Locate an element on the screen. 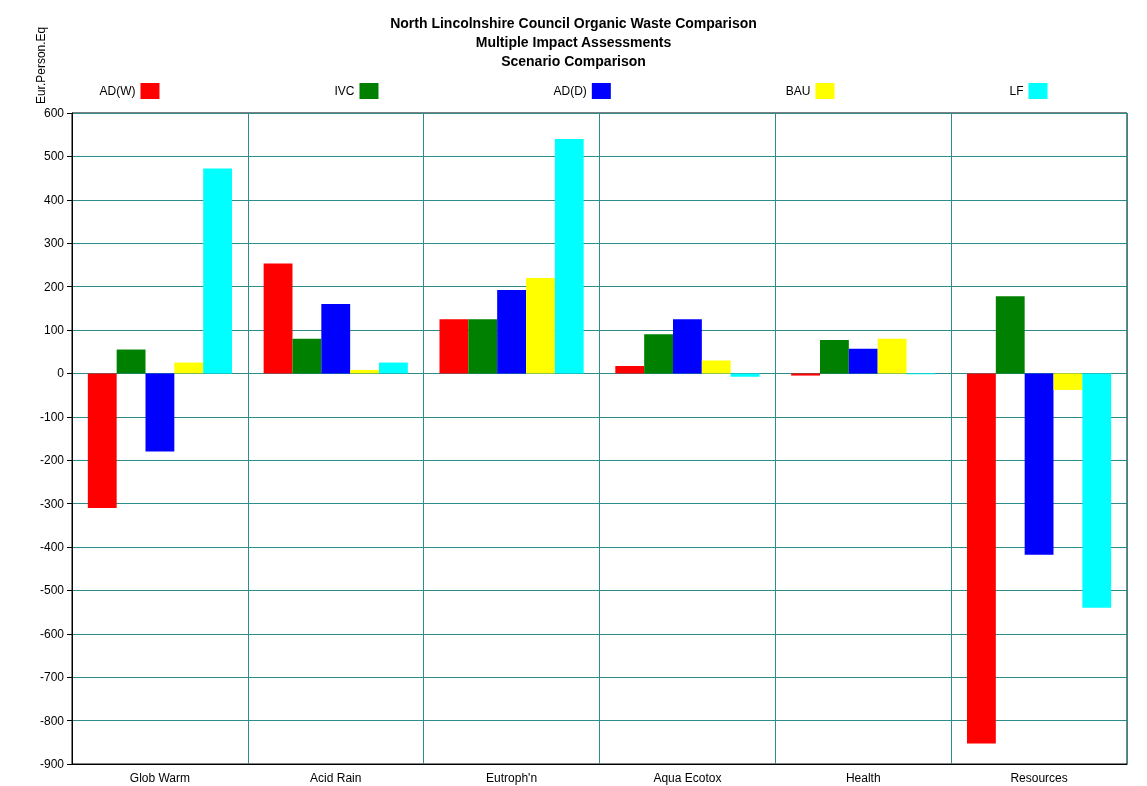  y-tick-label: -300 is located at coordinates (52, 503).